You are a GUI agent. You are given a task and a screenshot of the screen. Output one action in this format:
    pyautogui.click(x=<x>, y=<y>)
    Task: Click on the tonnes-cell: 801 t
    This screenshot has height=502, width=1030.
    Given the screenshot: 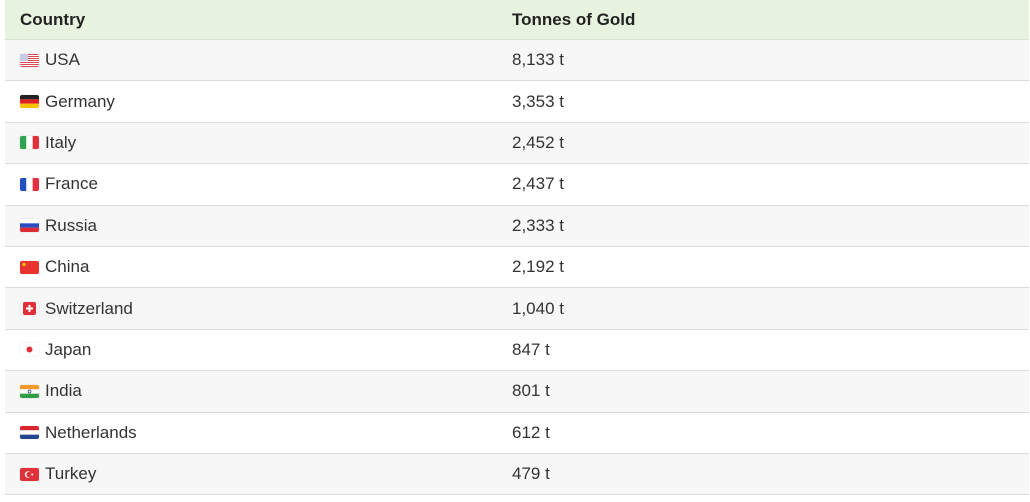 What is the action you would take?
    pyautogui.click(x=531, y=391)
    